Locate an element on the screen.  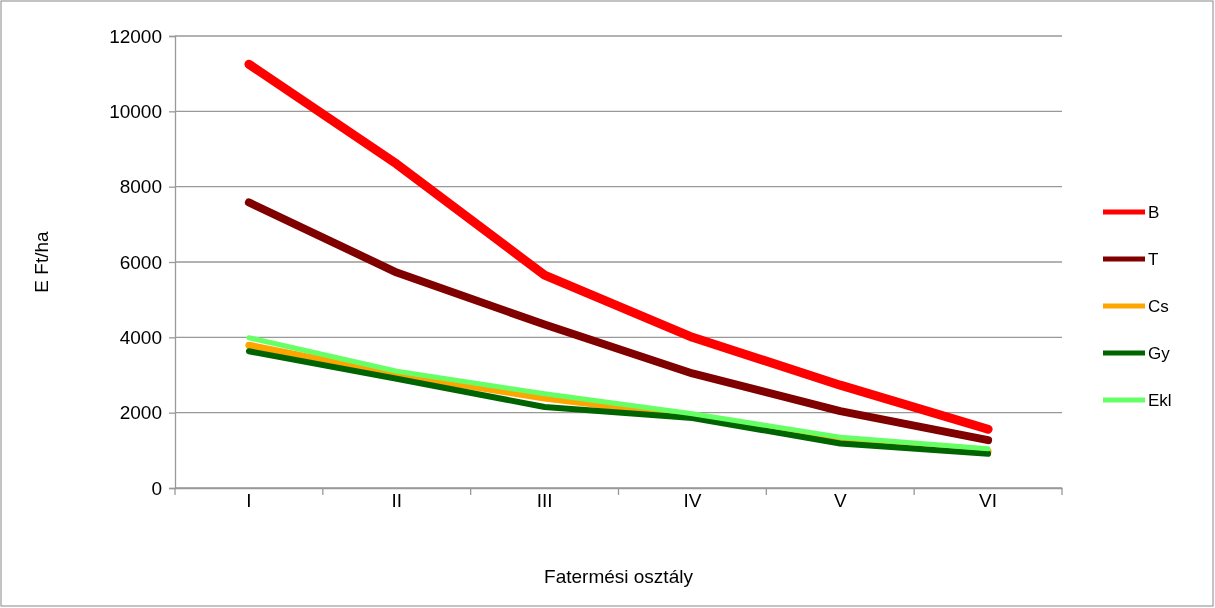
y-tick-label: 6000 is located at coordinates (140, 262).